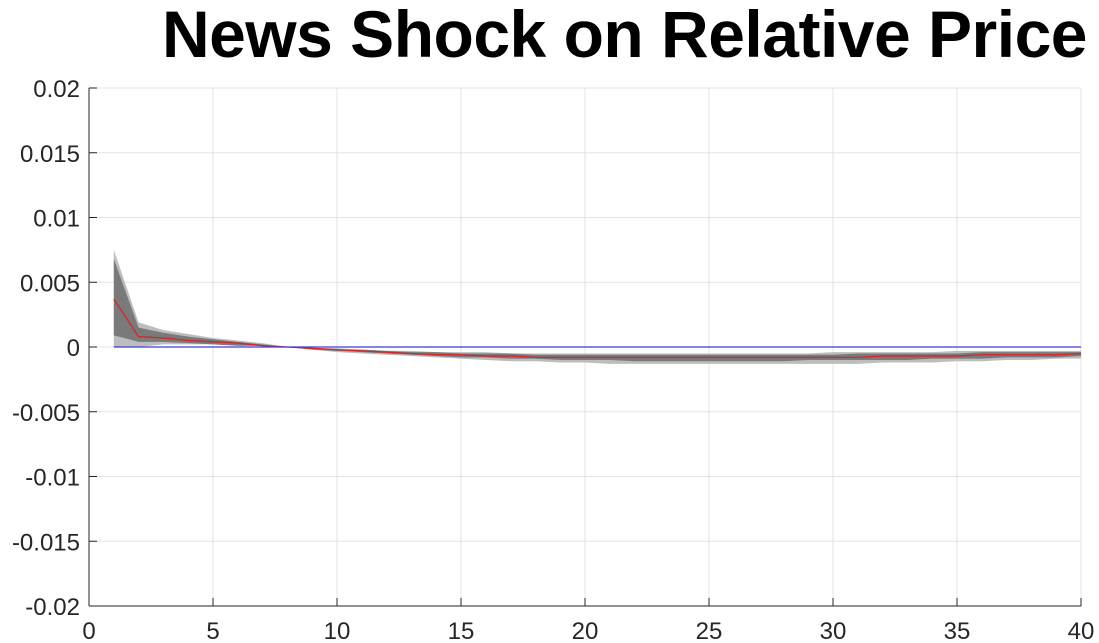 Image resolution: width=1099 pixels, height=643 pixels. What do you see at coordinates (833, 630) in the screenshot?
I see `x-tick-label: 30` at bounding box center [833, 630].